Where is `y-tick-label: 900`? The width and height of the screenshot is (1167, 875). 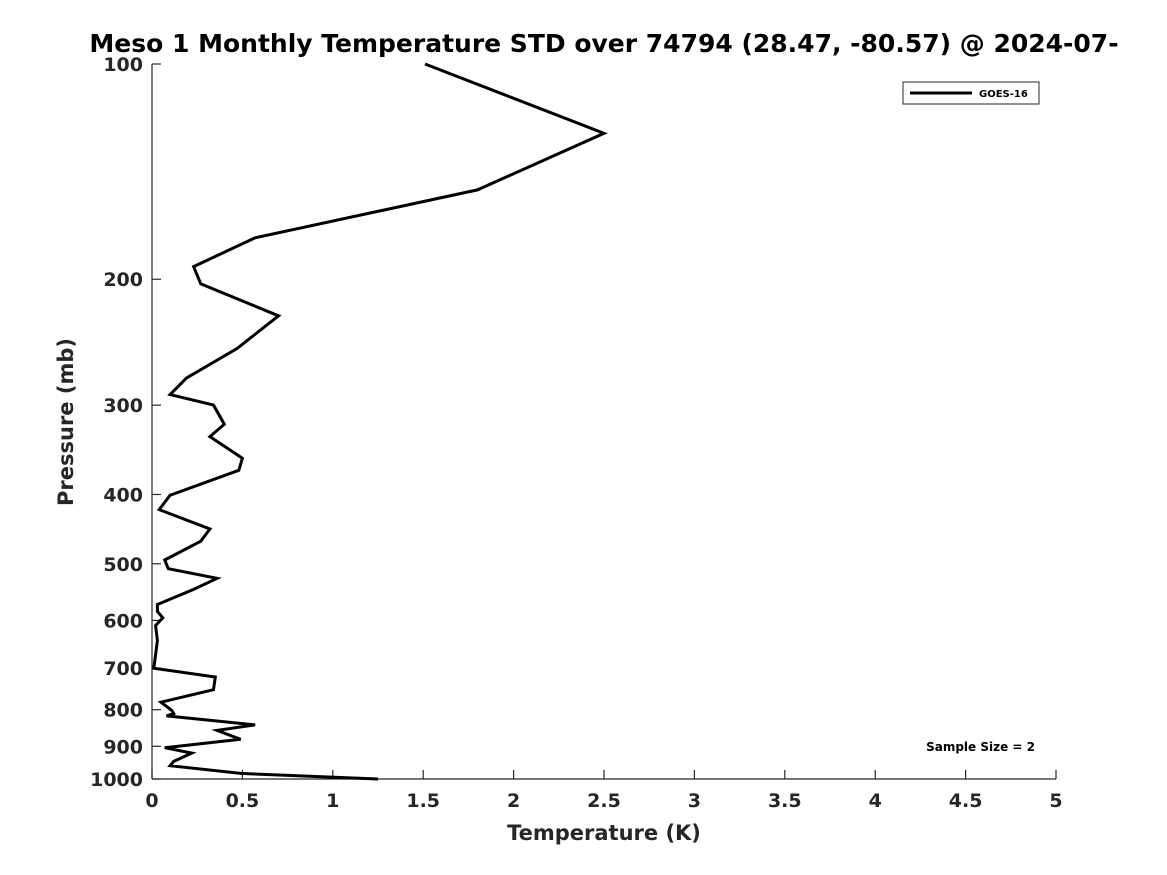
y-tick-label: 900 is located at coordinates (123, 747).